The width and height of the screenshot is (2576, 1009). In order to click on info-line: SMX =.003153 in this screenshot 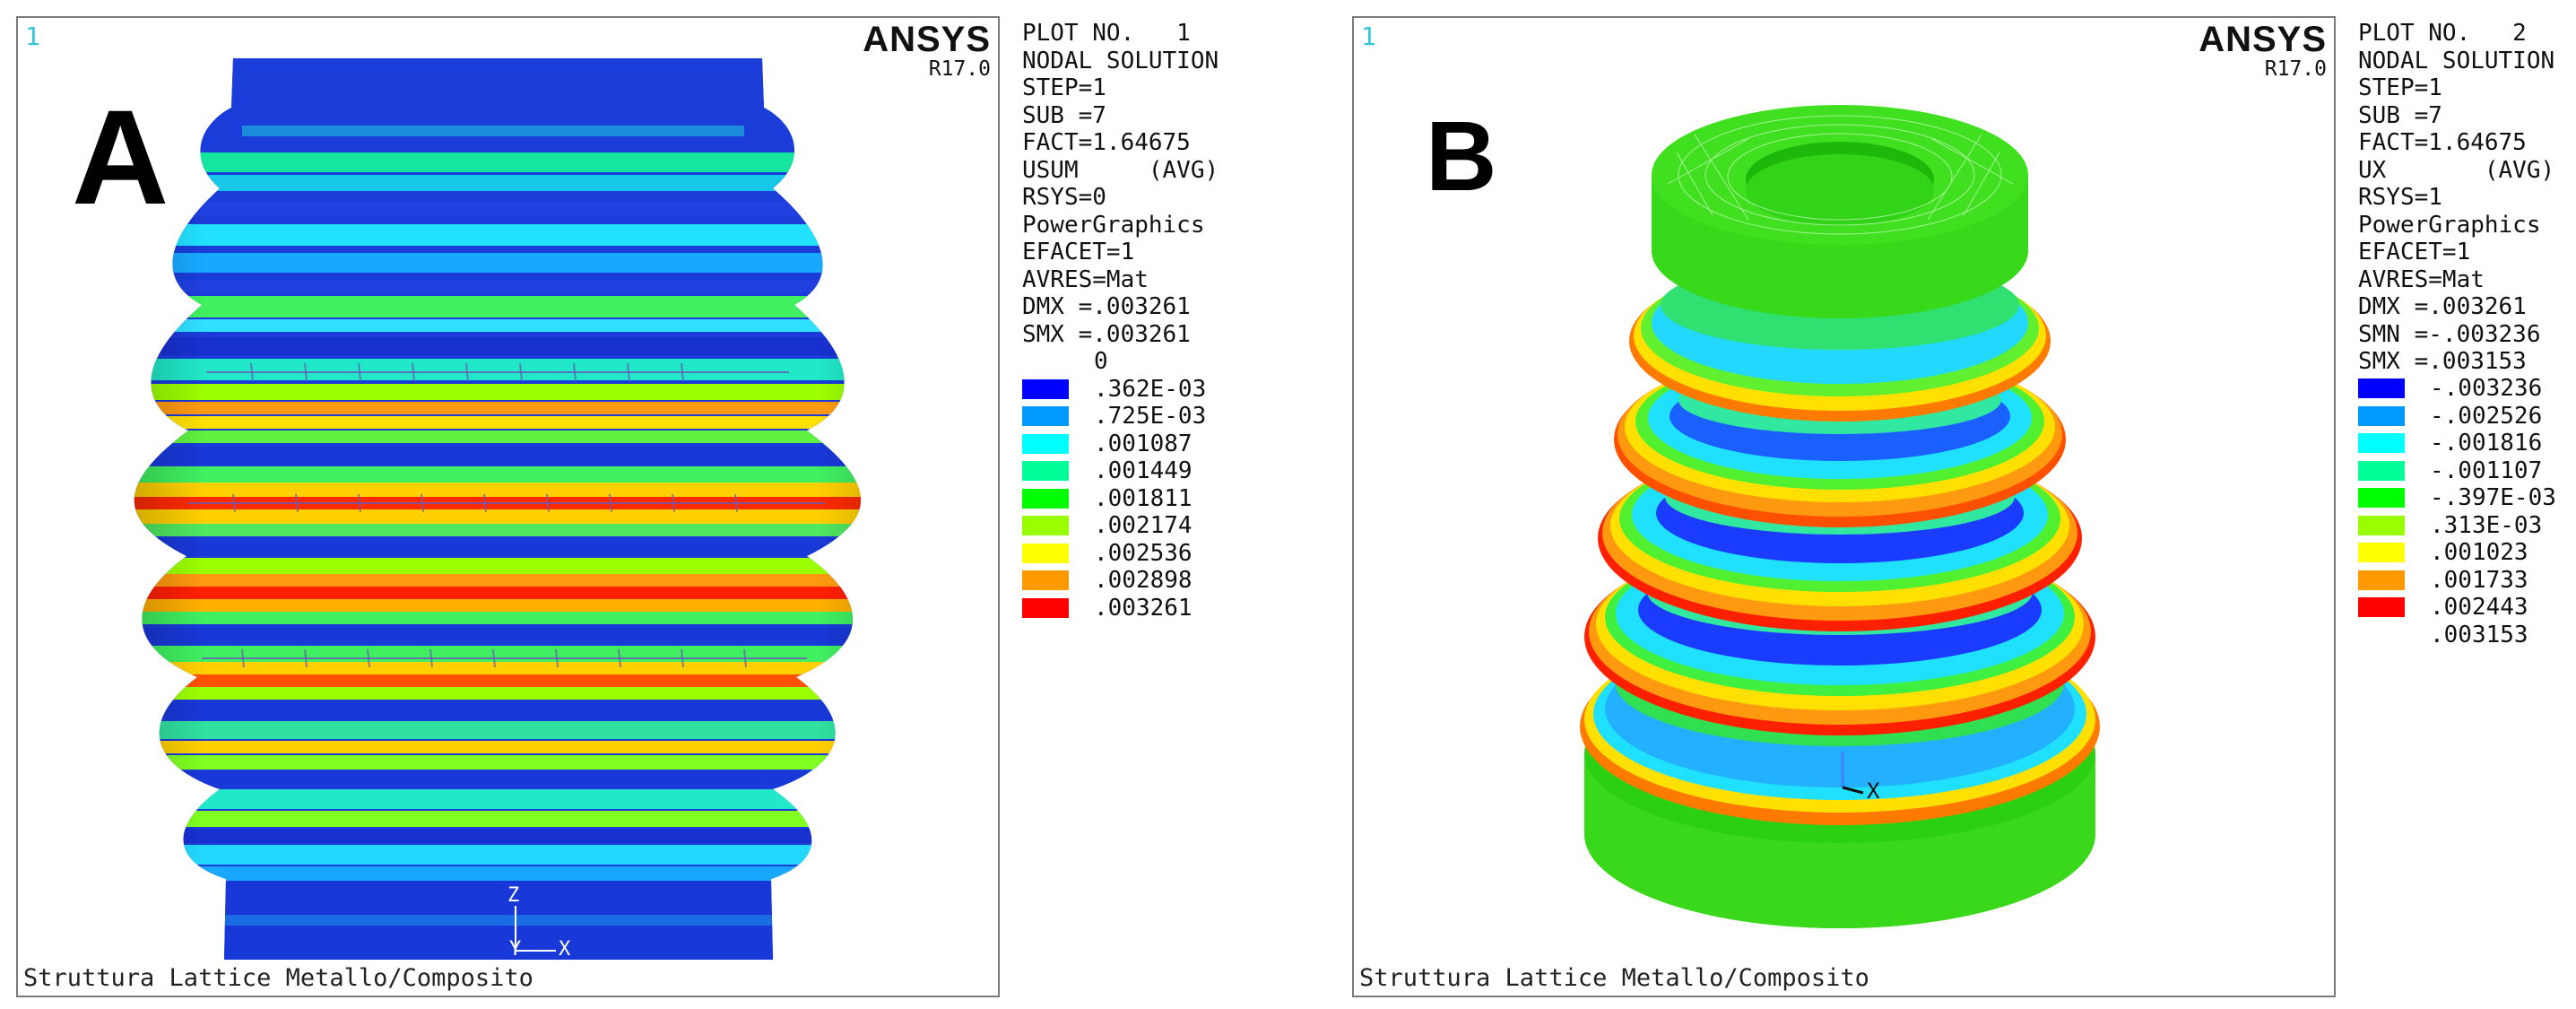, I will do `click(2442, 361)`.